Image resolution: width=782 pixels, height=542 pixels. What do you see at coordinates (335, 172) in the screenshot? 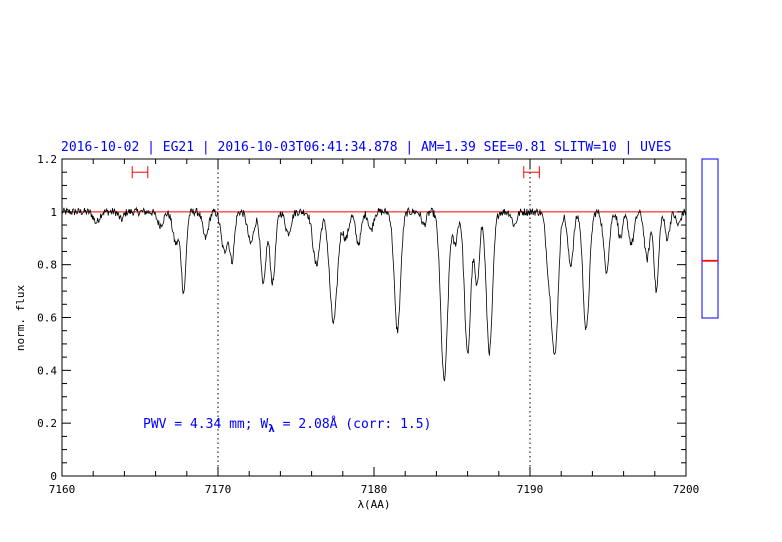
I see `continuum-windows` at bounding box center [335, 172].